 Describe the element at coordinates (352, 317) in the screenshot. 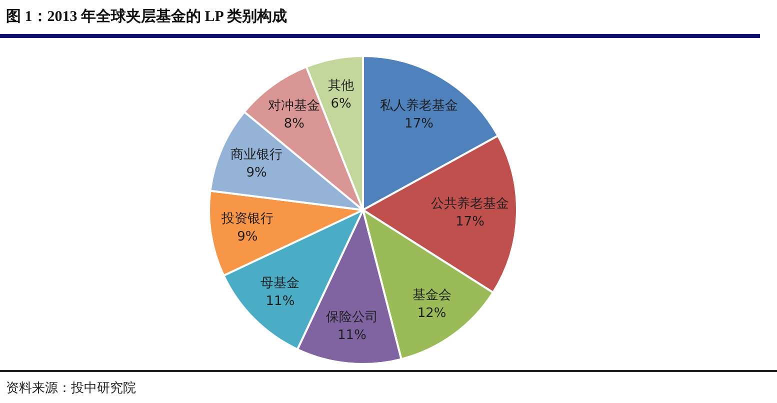

I see `slice-label: 保险公司` at that location.